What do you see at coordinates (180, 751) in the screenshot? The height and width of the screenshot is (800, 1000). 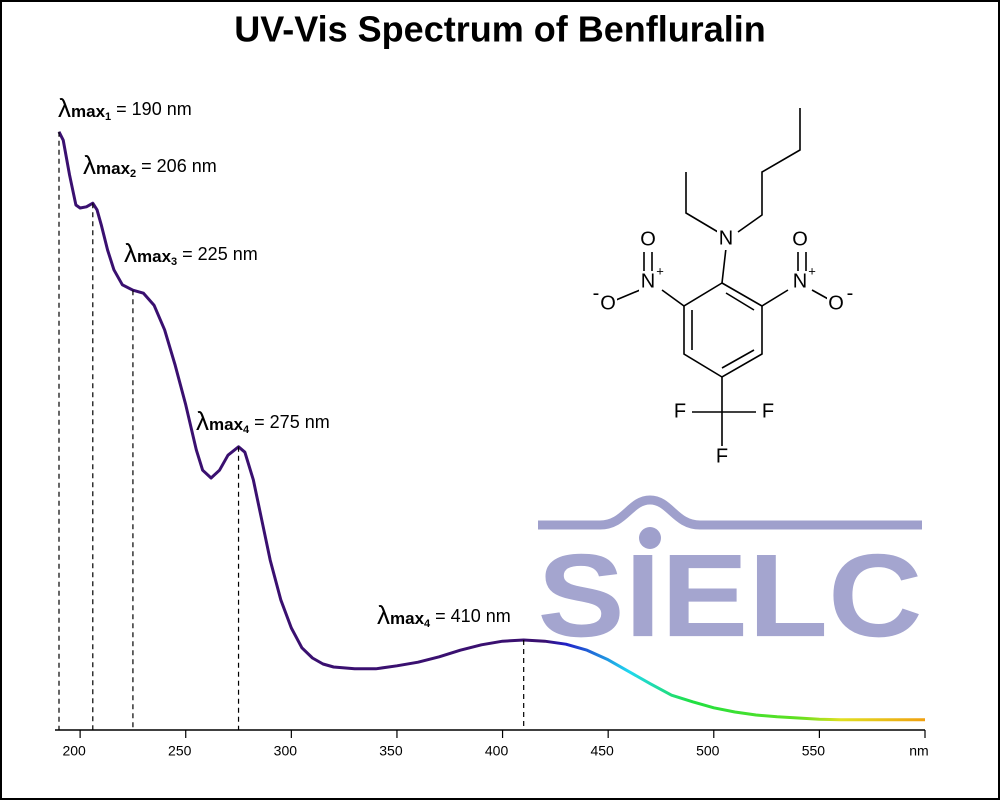 I see `x-tick-label: 250` at bounding box center [180, 751].